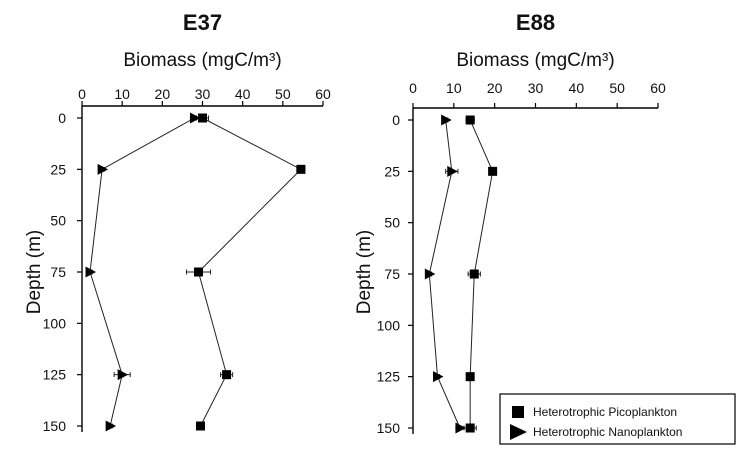 This screenshot has height=455, width=746. What do you see at coordinates (605, 412) in the screenshot?
I see `legend-label: Heterotrophic Picoplankton` at bounding box center [605, 412].